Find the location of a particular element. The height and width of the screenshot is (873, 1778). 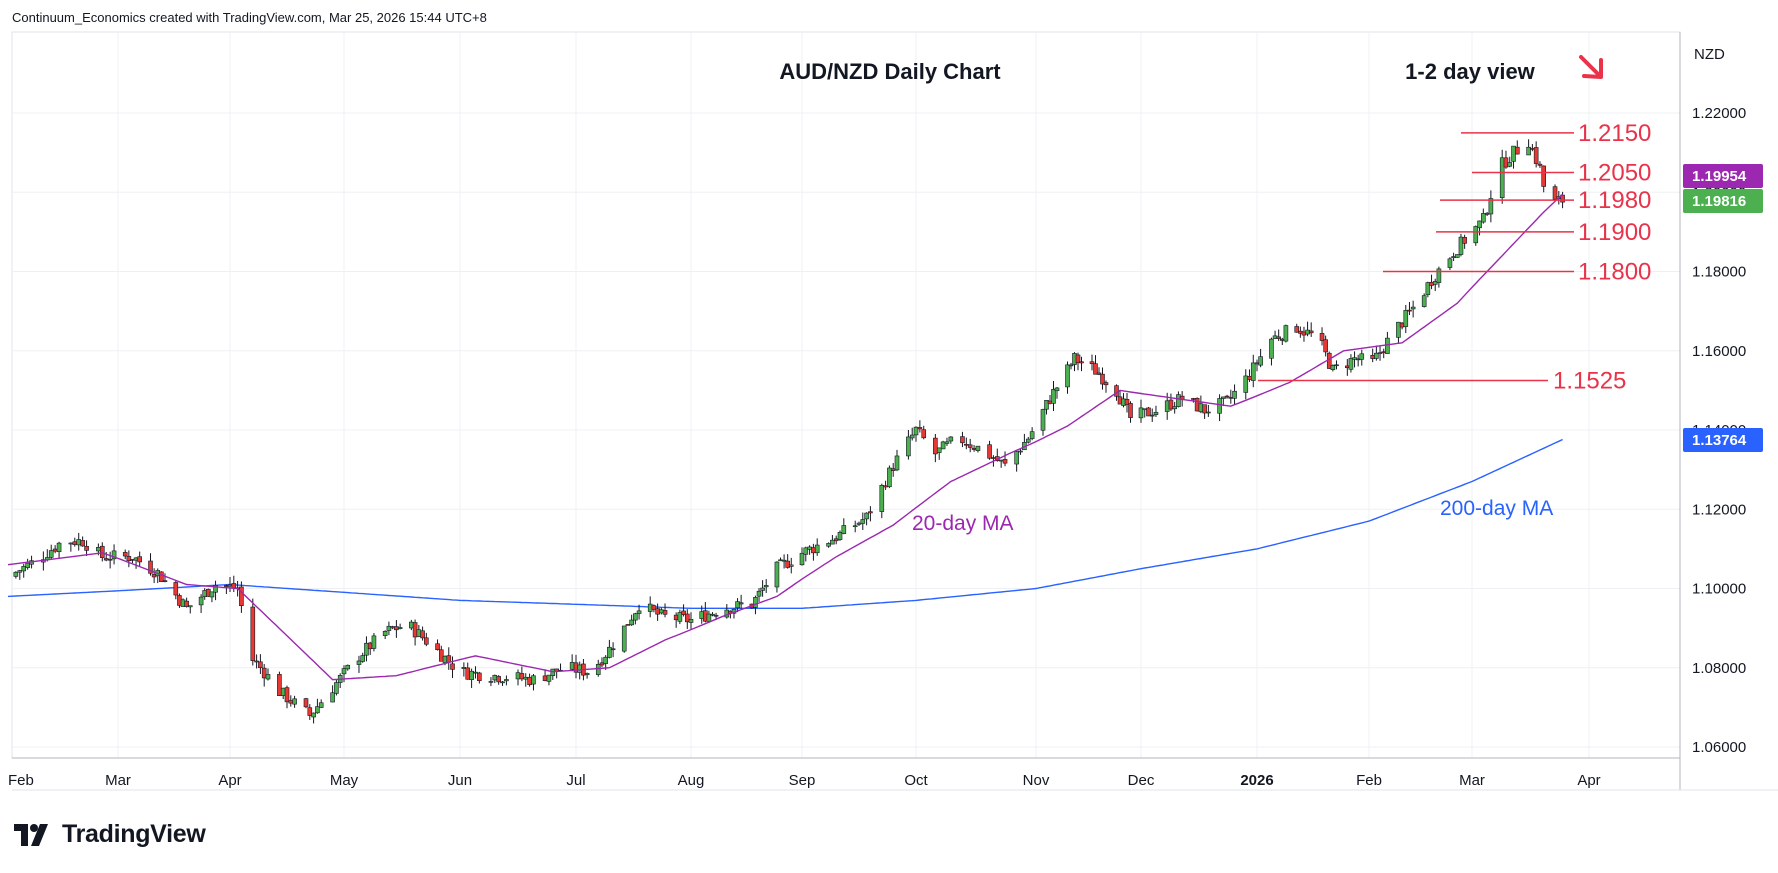

y-tick-label: 1.12000 is located at coordinates (1719, 509).